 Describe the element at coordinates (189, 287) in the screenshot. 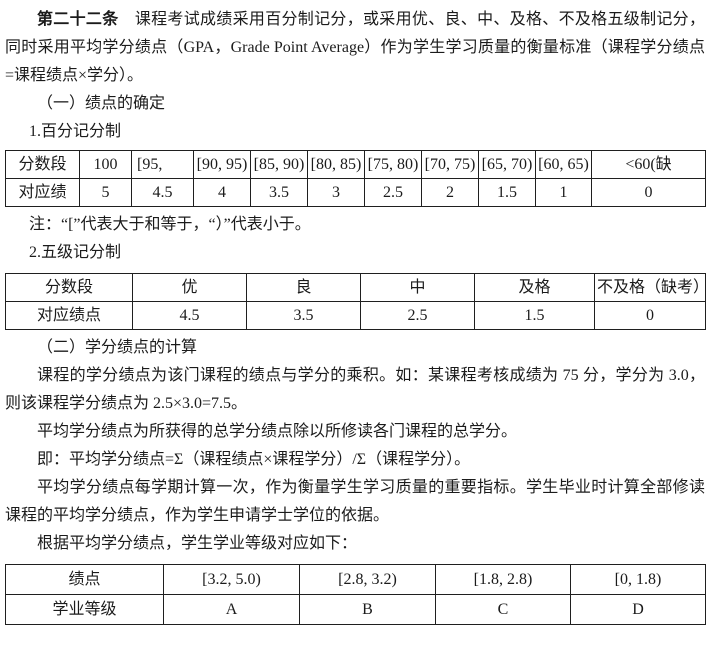

I see `table-cell: 优` at that location.